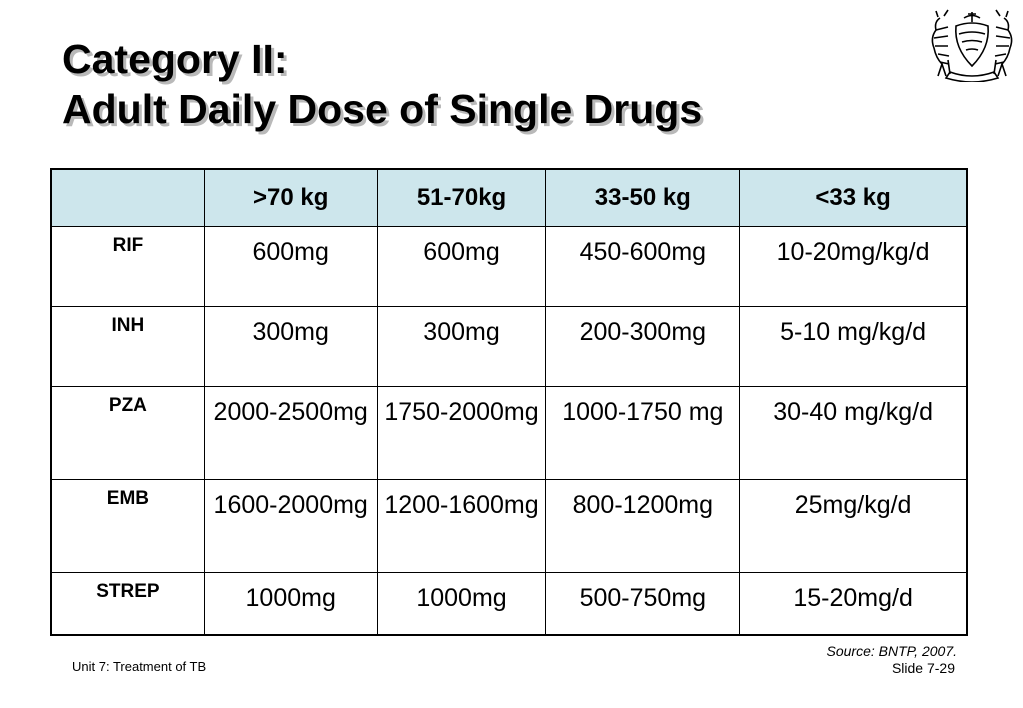 Image resolution: width=1023 pixels, height=708 pixels. I want to click on drug-name: INH, so click(127, 346).